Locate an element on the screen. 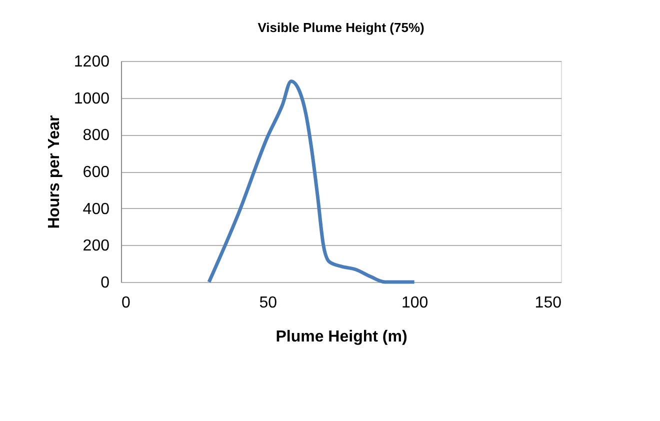  y-axis-title: Hours per Year is located at coordinates (54, 172).